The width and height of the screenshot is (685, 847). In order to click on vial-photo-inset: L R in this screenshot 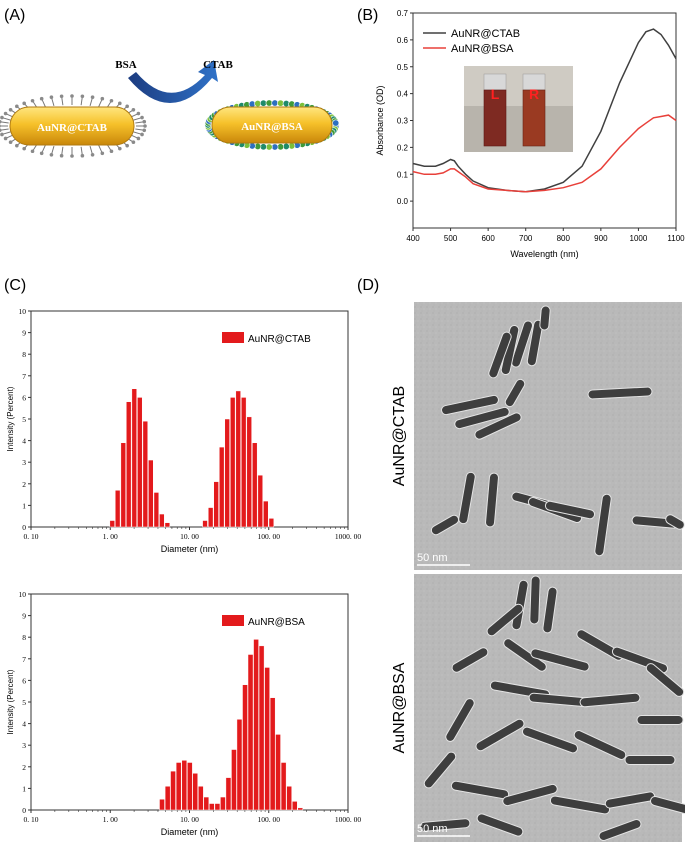, I will do `click(518, 109)`.